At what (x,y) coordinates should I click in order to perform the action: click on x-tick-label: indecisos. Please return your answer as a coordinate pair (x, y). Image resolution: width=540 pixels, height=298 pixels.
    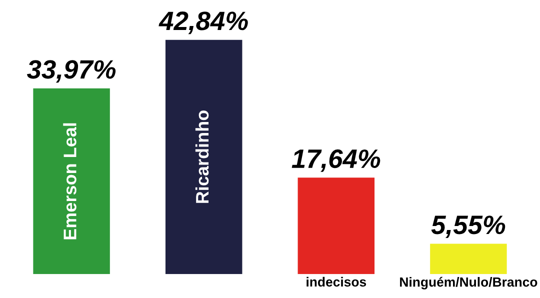
    Looking at the image, I should click on (336, 281).